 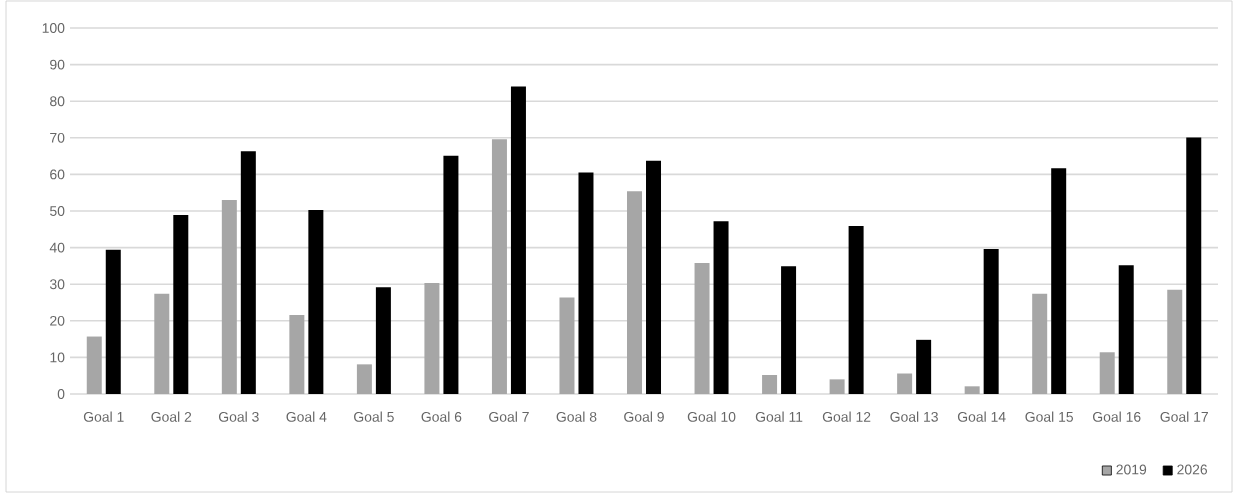 I want to click on y-tick-label: 10, so click(x=57, y=357).